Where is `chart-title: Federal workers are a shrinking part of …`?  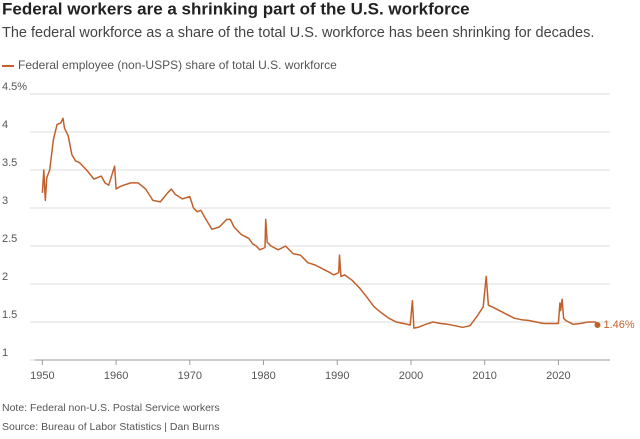 chart-title: Federal workers are a shrinking part of … is located at coordinates (236, 9).